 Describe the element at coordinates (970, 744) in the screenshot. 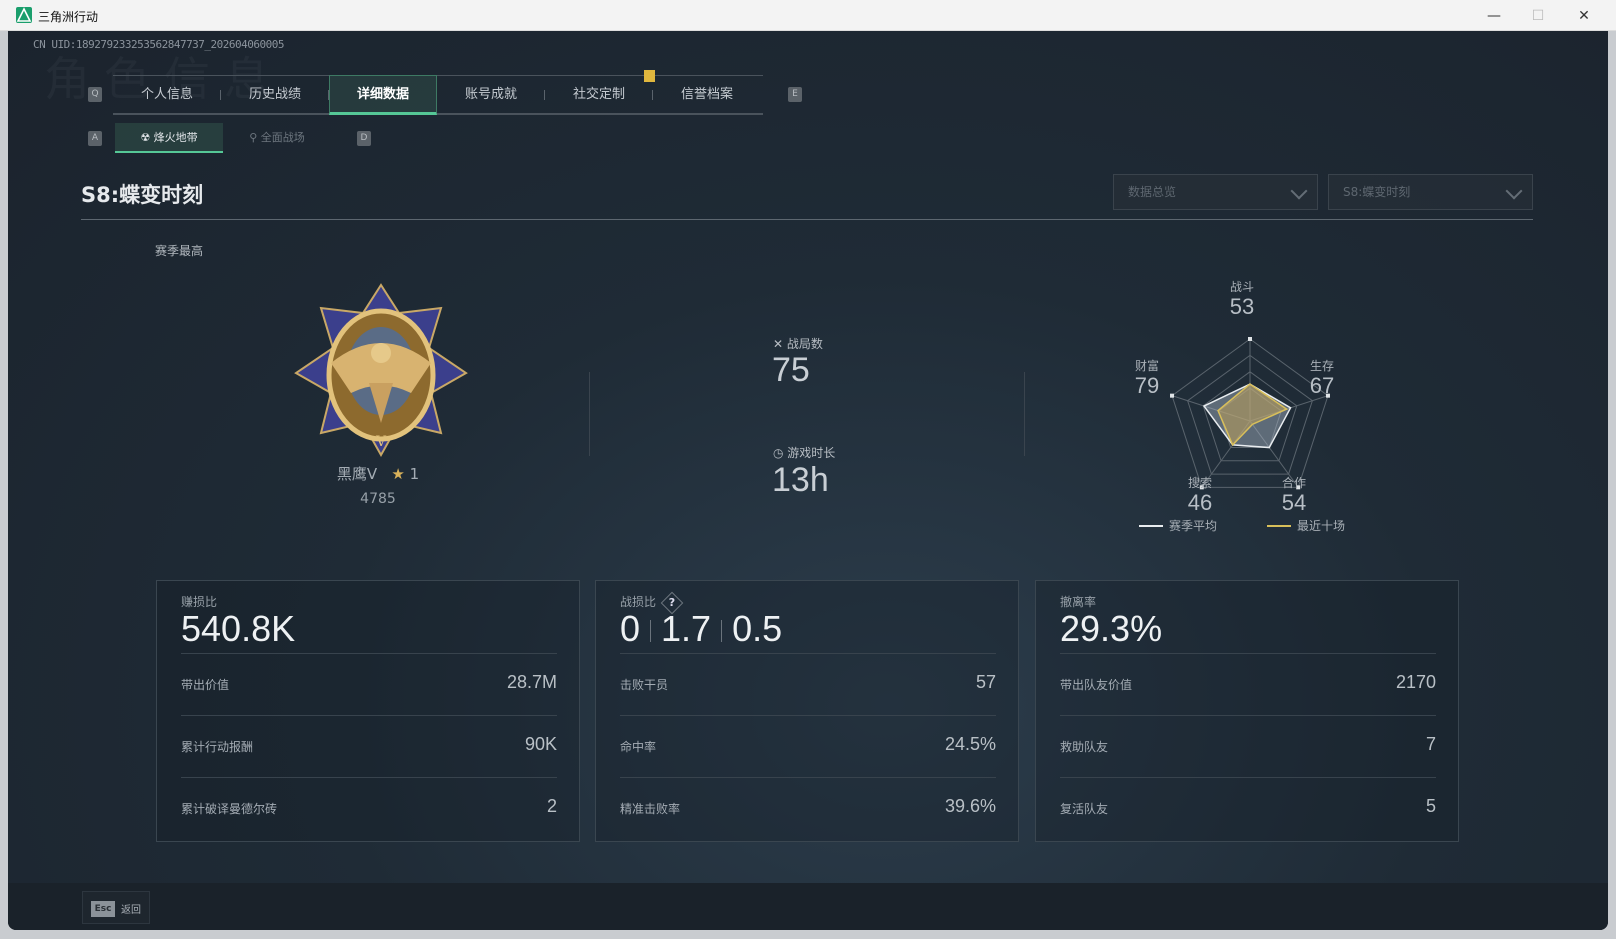

I see `stat-value: 24.5%` at that location.